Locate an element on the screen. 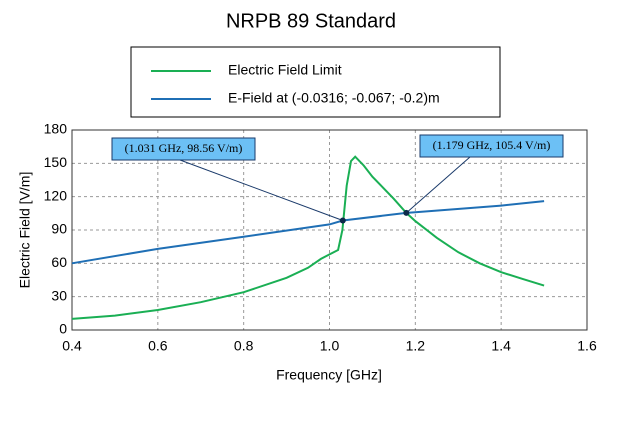 The image size is (626, 440). x-tick-label: 0.6 is located at coordinates (158, 346).